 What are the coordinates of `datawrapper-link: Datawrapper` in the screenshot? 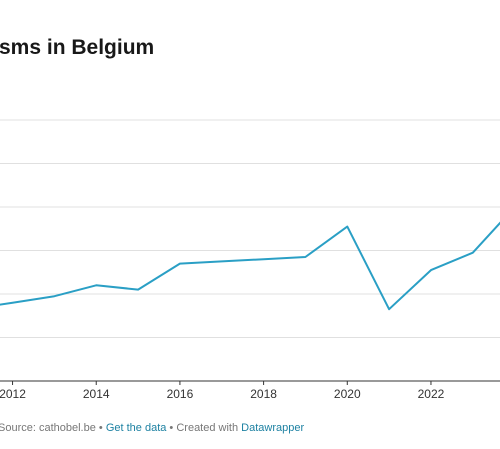 It's located at (273, 428).